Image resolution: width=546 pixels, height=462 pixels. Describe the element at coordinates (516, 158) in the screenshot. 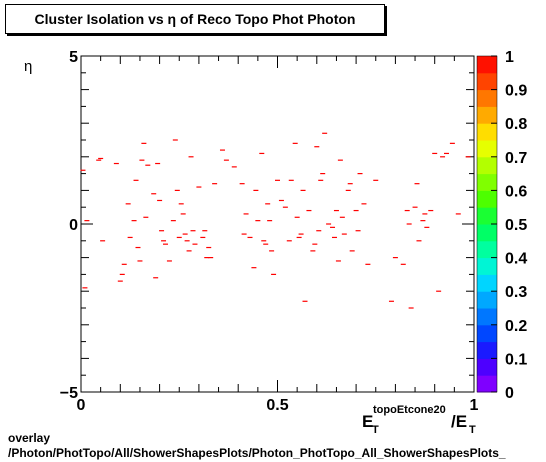

I see `colorbar-tick-label: 0.7` at that location.